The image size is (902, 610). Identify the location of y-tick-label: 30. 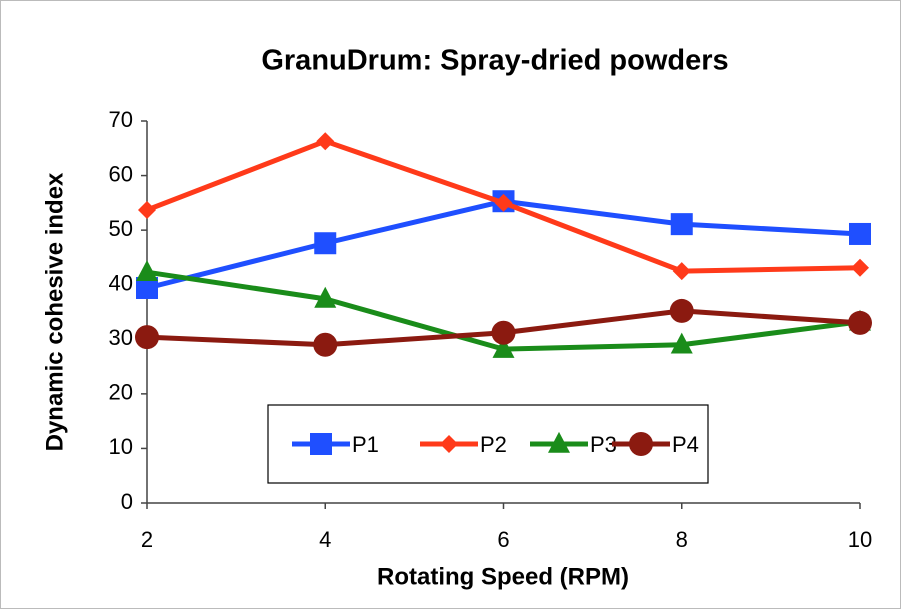
(121, 337).